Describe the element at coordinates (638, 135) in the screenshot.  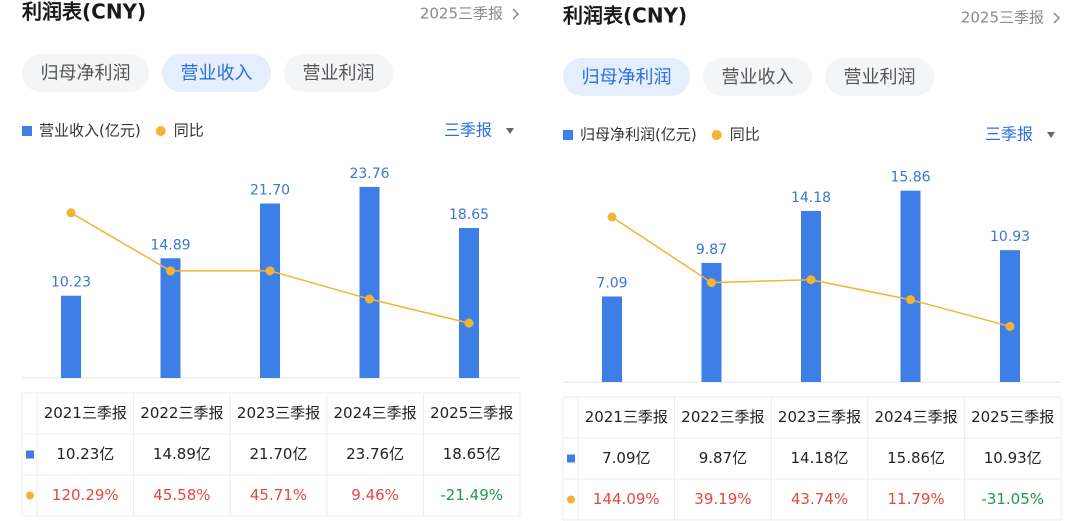
I see `legend-label: 归母净利润(亿元)` at that location.